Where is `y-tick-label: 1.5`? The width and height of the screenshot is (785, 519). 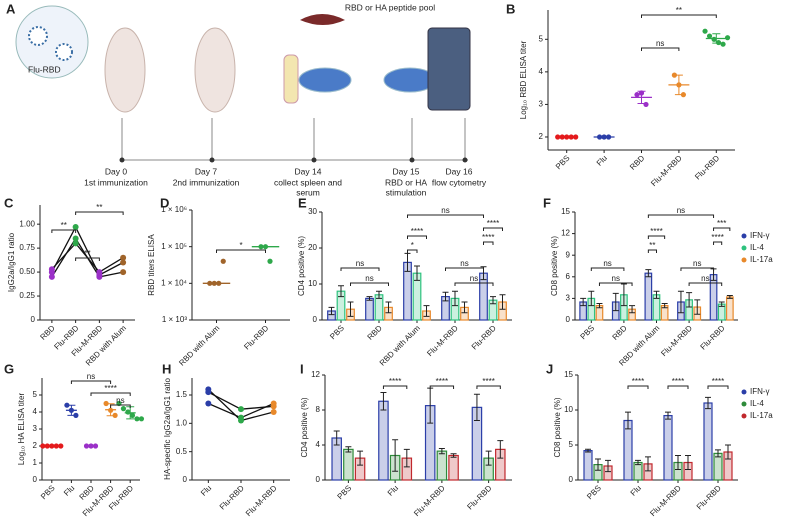 y-tick-label: 1.5 is located at coordinates (182, 394).